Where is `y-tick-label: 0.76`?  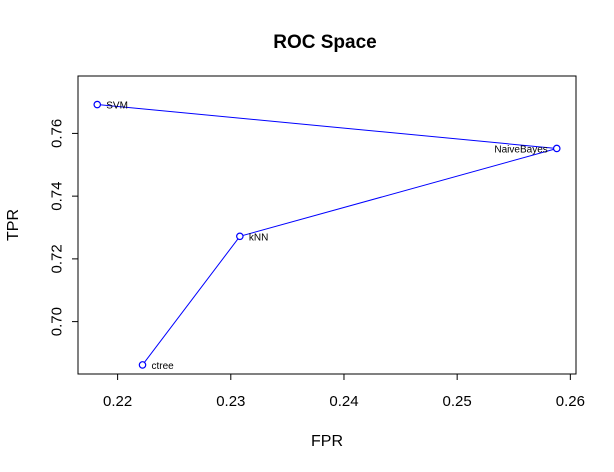 y-tick-label: 0.76 is located at coordinates (57, 133).